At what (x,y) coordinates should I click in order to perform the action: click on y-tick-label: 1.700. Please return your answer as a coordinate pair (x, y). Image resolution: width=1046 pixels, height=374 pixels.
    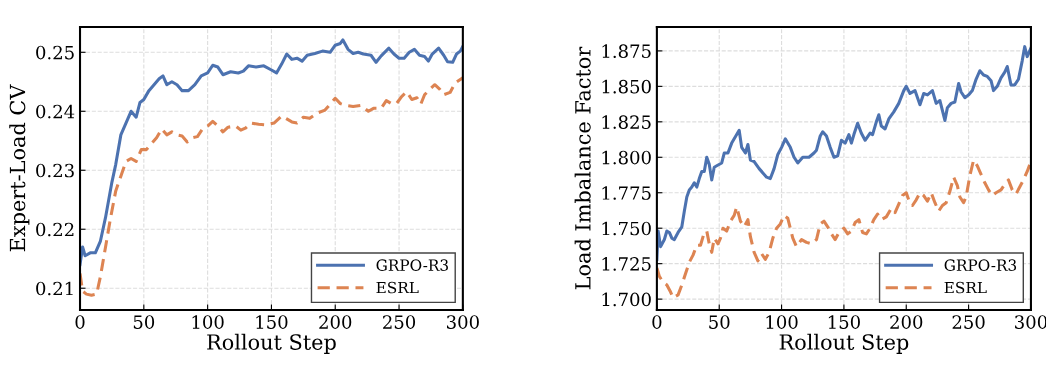
    Looking at the image, I should click on (626, 299).